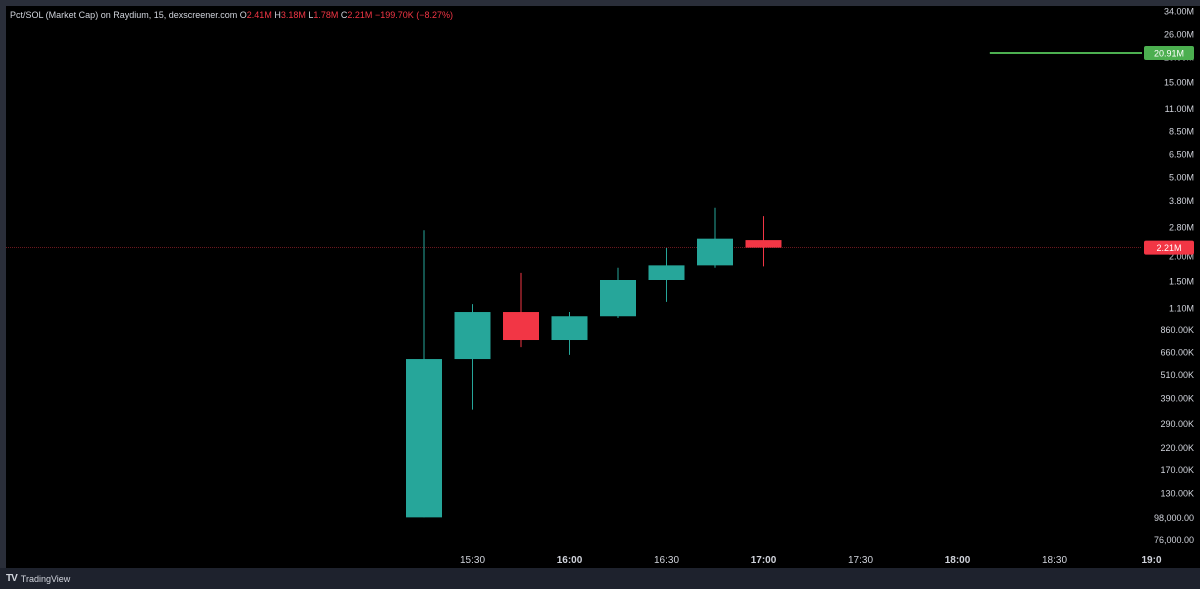  I want to click on ath-price-tag-bg, so click(1169, 53).